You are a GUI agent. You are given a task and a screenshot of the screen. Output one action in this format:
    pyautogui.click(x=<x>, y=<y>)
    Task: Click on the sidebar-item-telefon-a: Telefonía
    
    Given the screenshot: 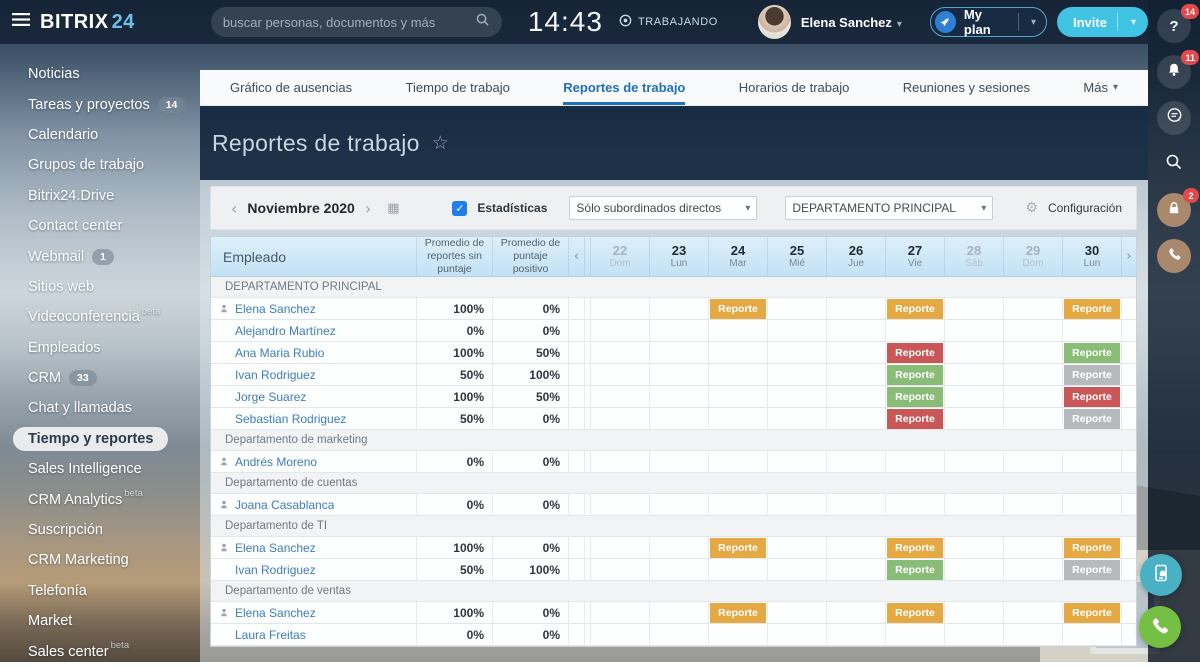 What is the action you would take?
    pyautogui.click(x=114, y=591)
    